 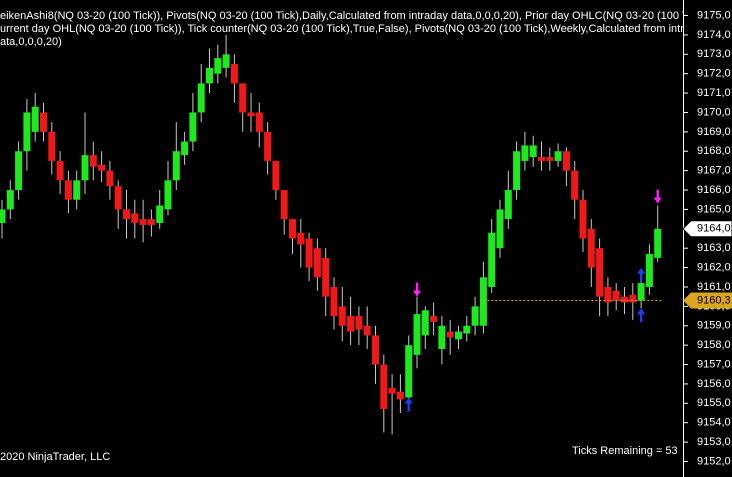 What do you see at coordinates (714, 74) in the screenshot?
I see `y-tick-label: 9172,0` at bounding box center [714, 74].